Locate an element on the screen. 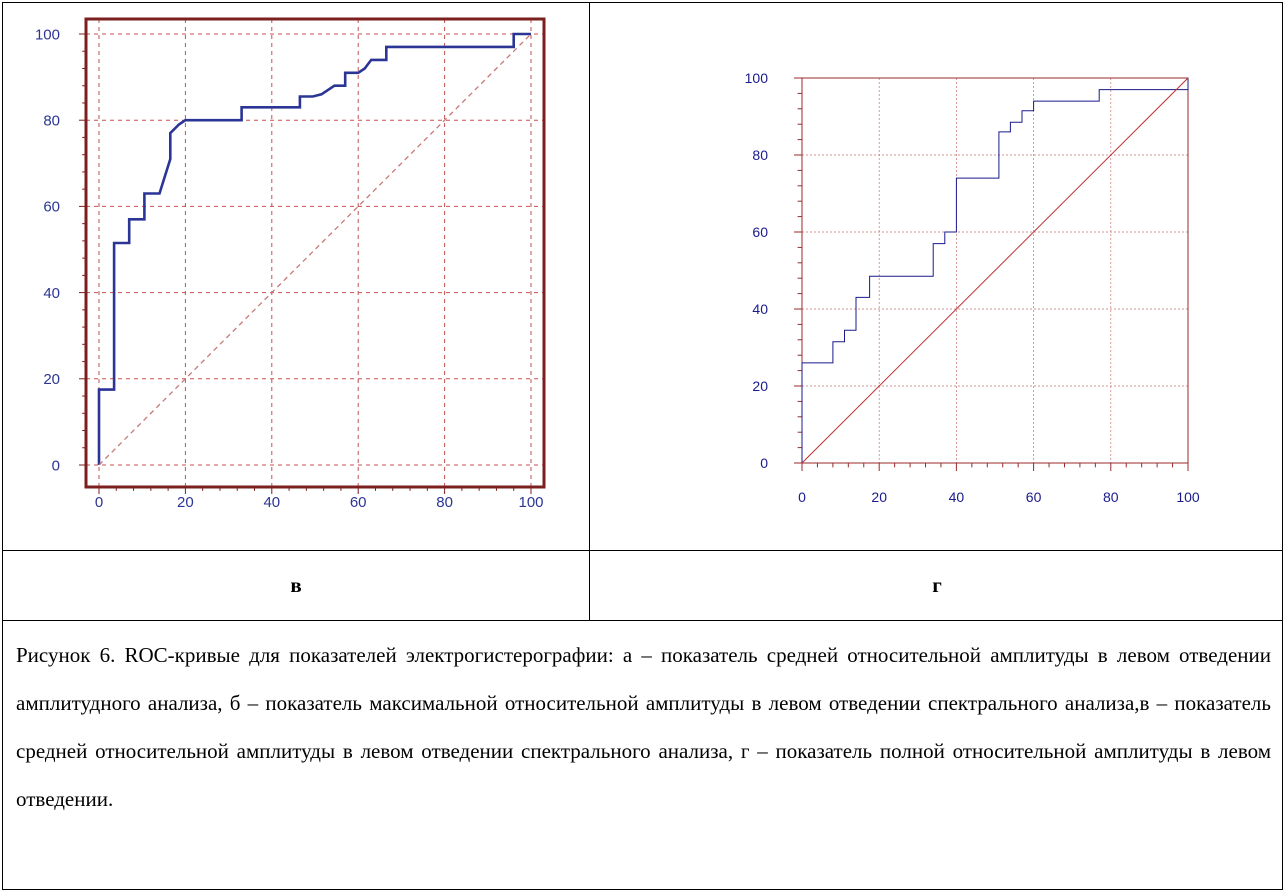 This screenshot has height=892, width=1285. panel-label-v: в is located at coordinates (296, 585).